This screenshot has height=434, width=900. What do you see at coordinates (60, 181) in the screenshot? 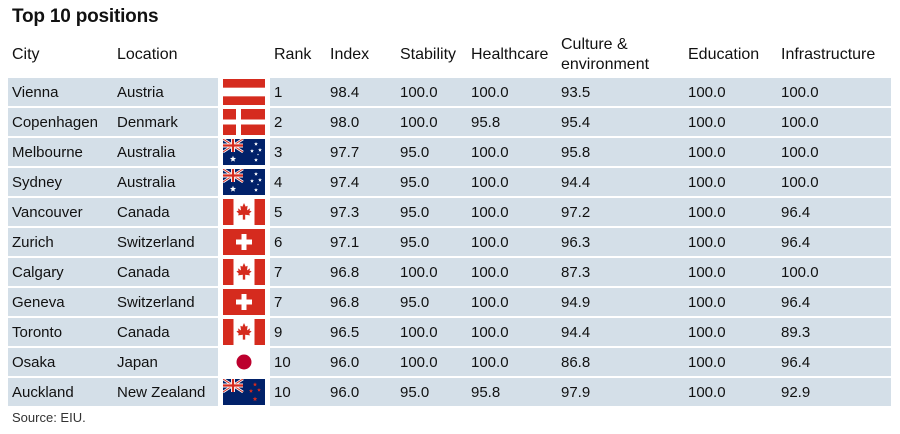
I see `city-cell: Sydney` at bounding box center [60, 181].